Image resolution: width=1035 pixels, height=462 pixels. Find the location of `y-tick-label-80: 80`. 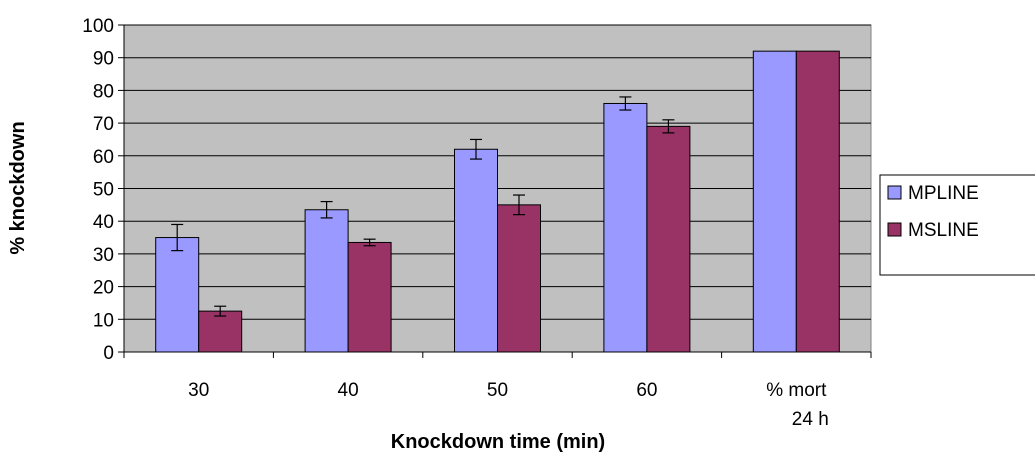

y-tick-label-80: 80 is located at coordinates (103, 91).